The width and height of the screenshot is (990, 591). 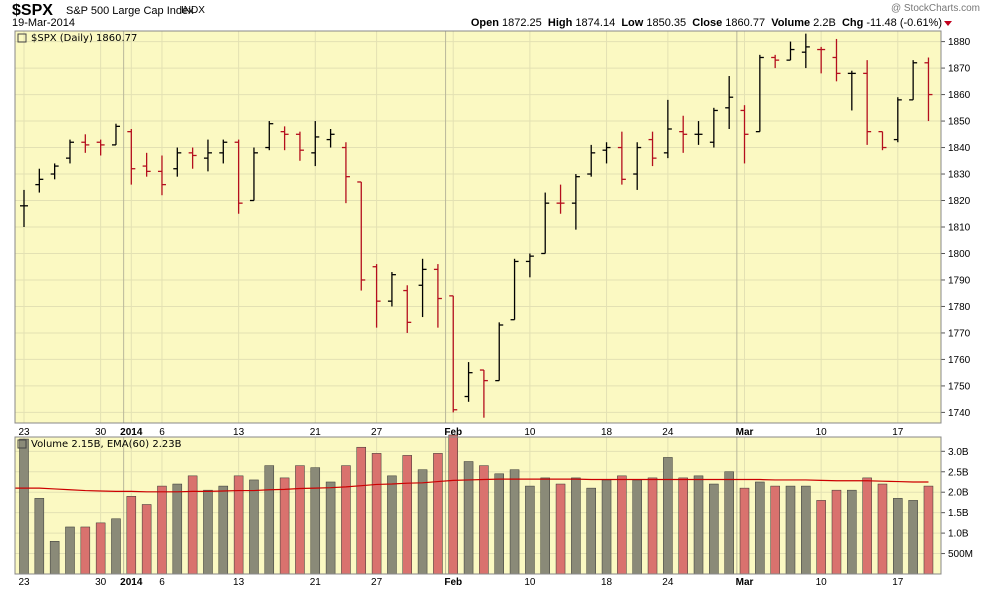 What do you see at coordinates (668, 582) in the screenshot?
I see `volume-x-tick-label: 24` at bounding box center [668, 582].